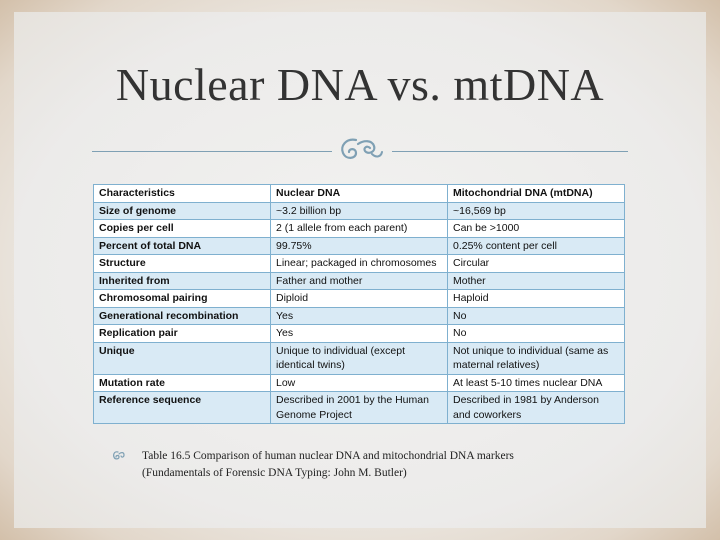 The height and width of the screenshot is (540, 720). Describe the element at coordinates (182, 280) in the screenshot. I see `row-label: Inherited from` at that location.